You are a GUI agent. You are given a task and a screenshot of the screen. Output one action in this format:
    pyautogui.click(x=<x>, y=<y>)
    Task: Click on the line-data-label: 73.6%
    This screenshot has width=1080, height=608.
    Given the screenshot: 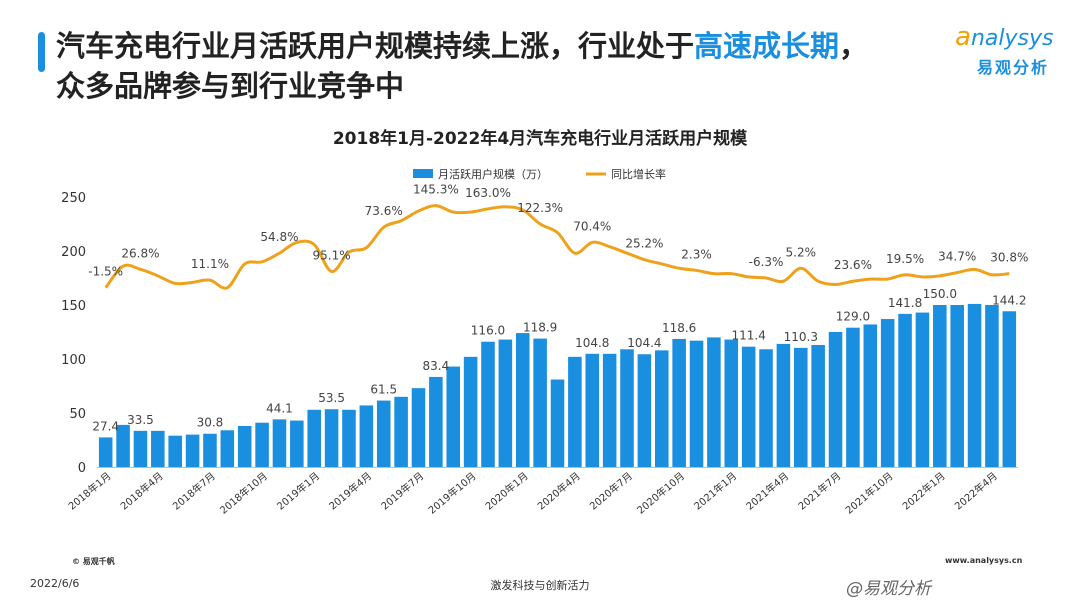 What is the action you would take?
    pyautogui.click(x=384, y=211)
    